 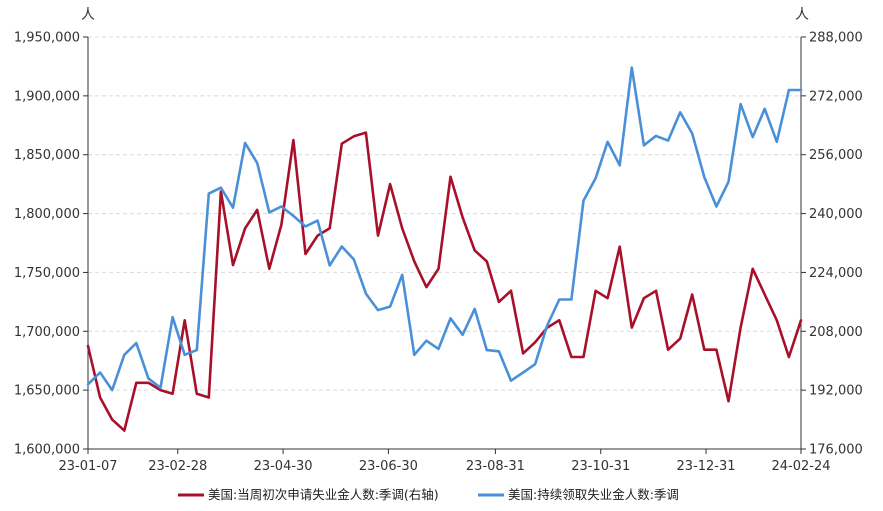 I want to click on left-tick-label: 1,650,000, so click(x=47, y=391).